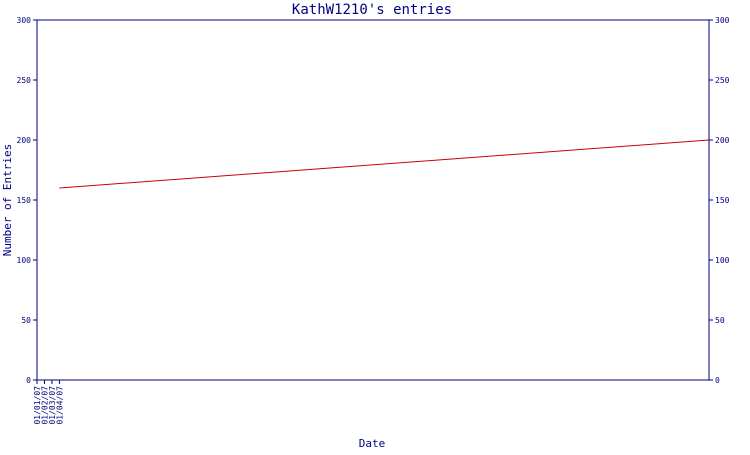 This screenshot has width=750, height=455. What do you see at coordinates (24, 20) in the screenshot?
I see `y-tick-label-left: 300` at bounding box center [24, 20].